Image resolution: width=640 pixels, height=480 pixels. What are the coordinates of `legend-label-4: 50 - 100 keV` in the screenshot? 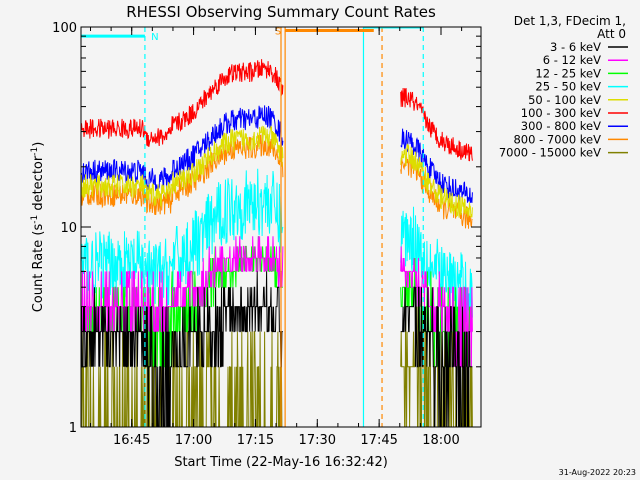 It's located at (564, 100).